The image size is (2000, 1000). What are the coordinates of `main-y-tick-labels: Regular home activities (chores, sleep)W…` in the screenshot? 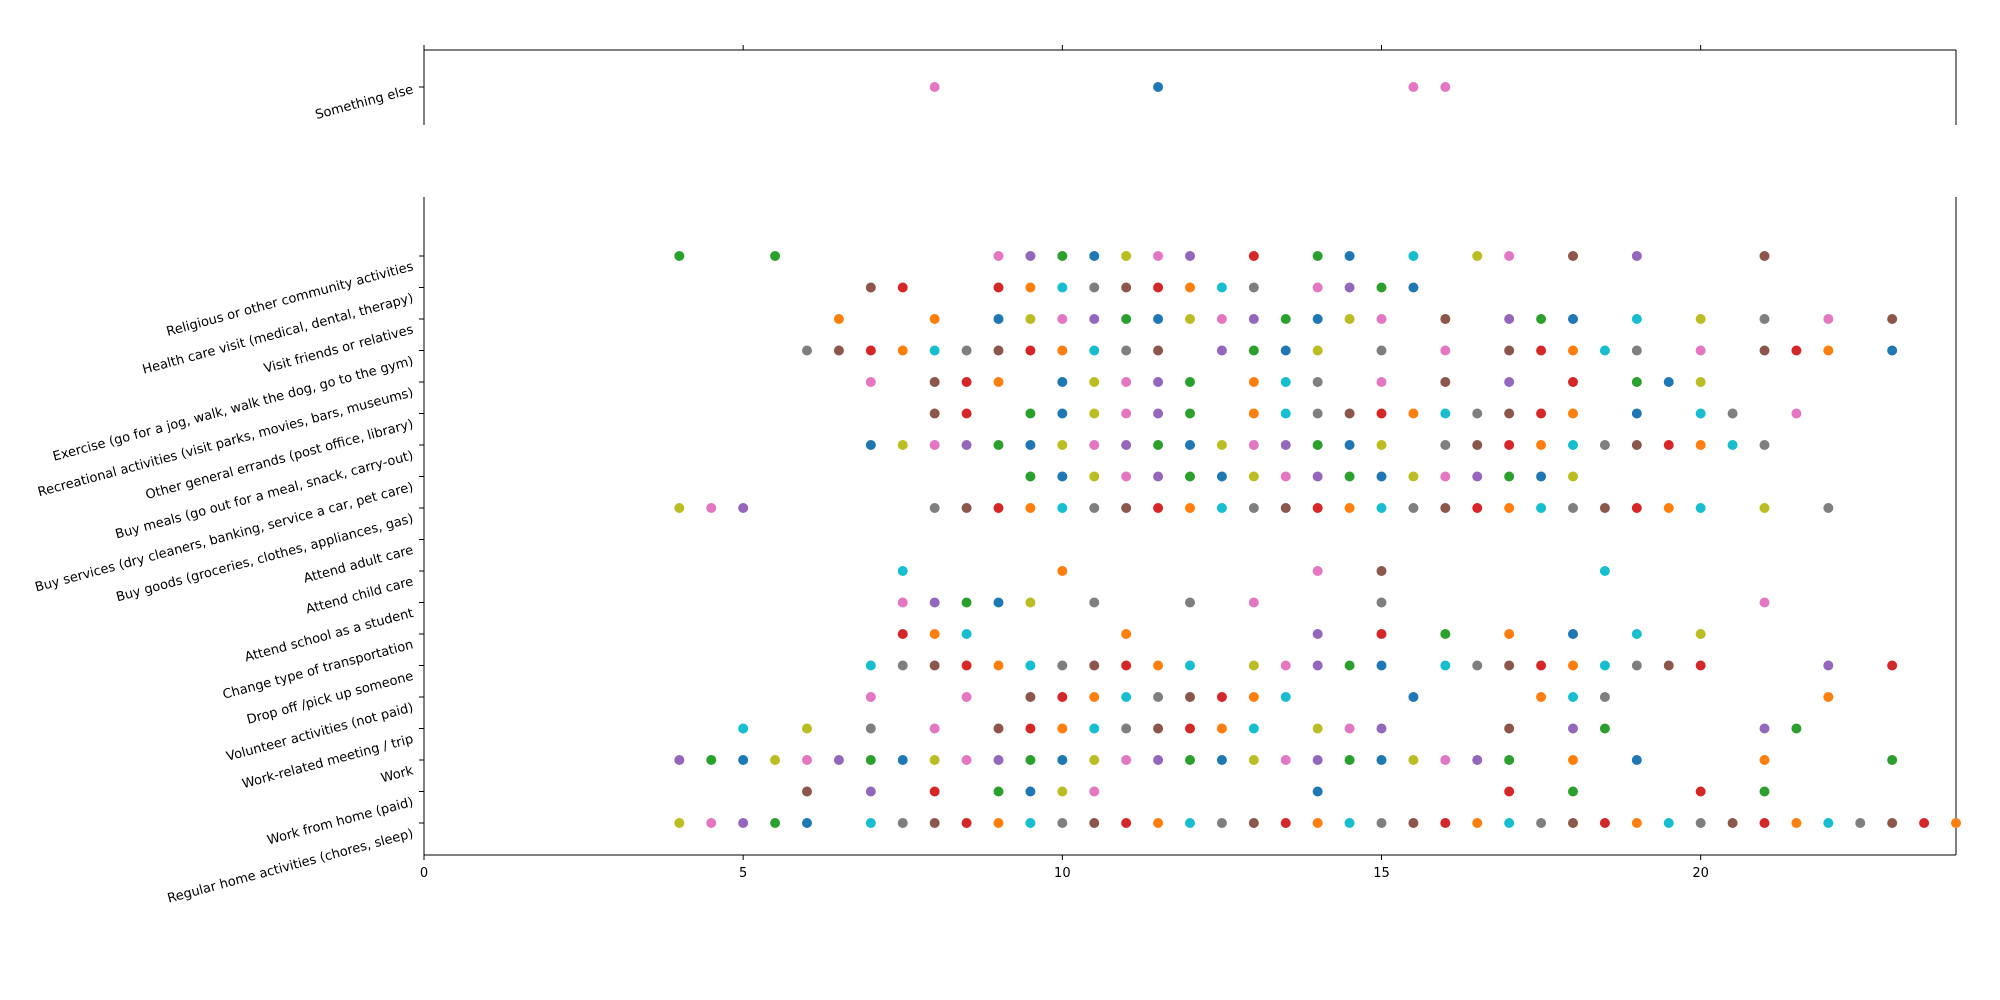 It's located at (225, 582).